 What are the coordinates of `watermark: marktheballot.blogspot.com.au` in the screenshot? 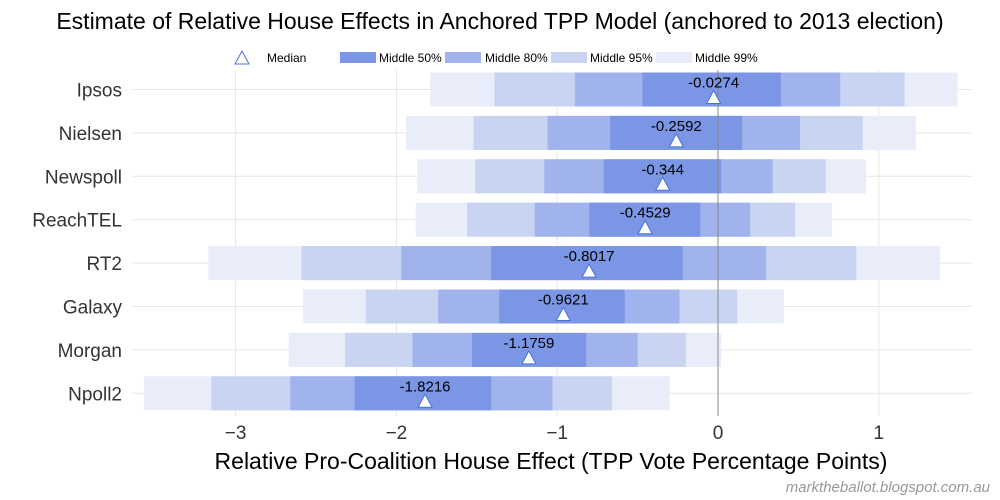 It's located at (888, 487).